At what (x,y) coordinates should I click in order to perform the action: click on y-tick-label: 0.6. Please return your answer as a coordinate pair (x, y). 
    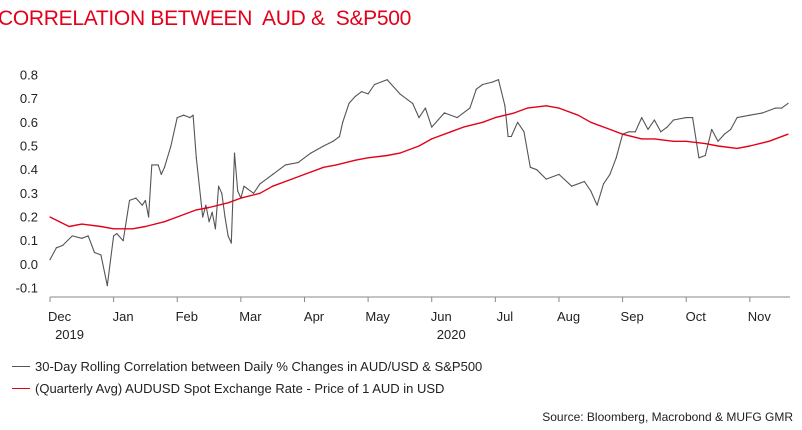
    Looking at the image, I should click on (29, 122).